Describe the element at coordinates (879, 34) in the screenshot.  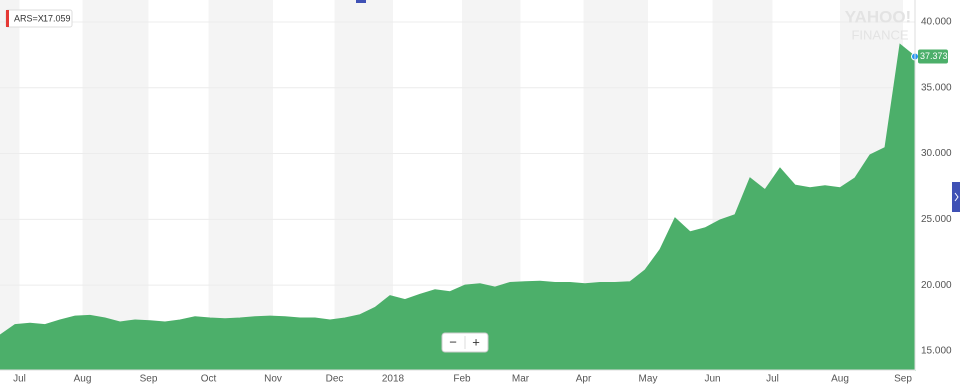
I see `watermark: FINANCE` at that location.